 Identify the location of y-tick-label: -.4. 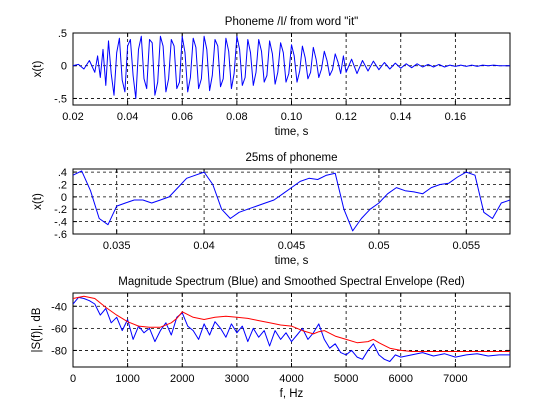
(60, 223).